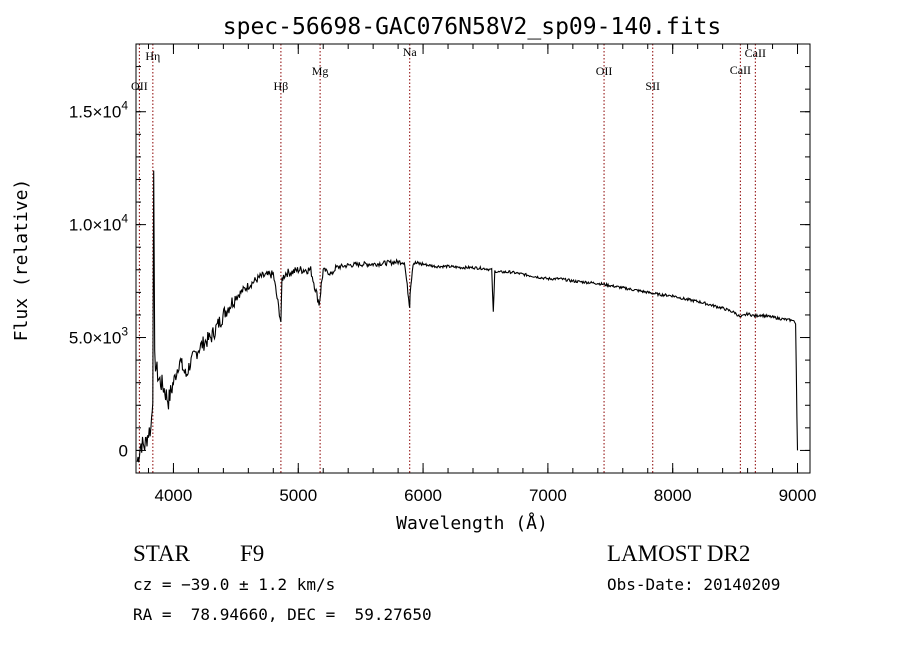  What do you see at coordinates (282, 614) in the screenshot?
I see `coordinates: RA = 78.94660, DEC = 59.27650` at bounding box center [282, 614].